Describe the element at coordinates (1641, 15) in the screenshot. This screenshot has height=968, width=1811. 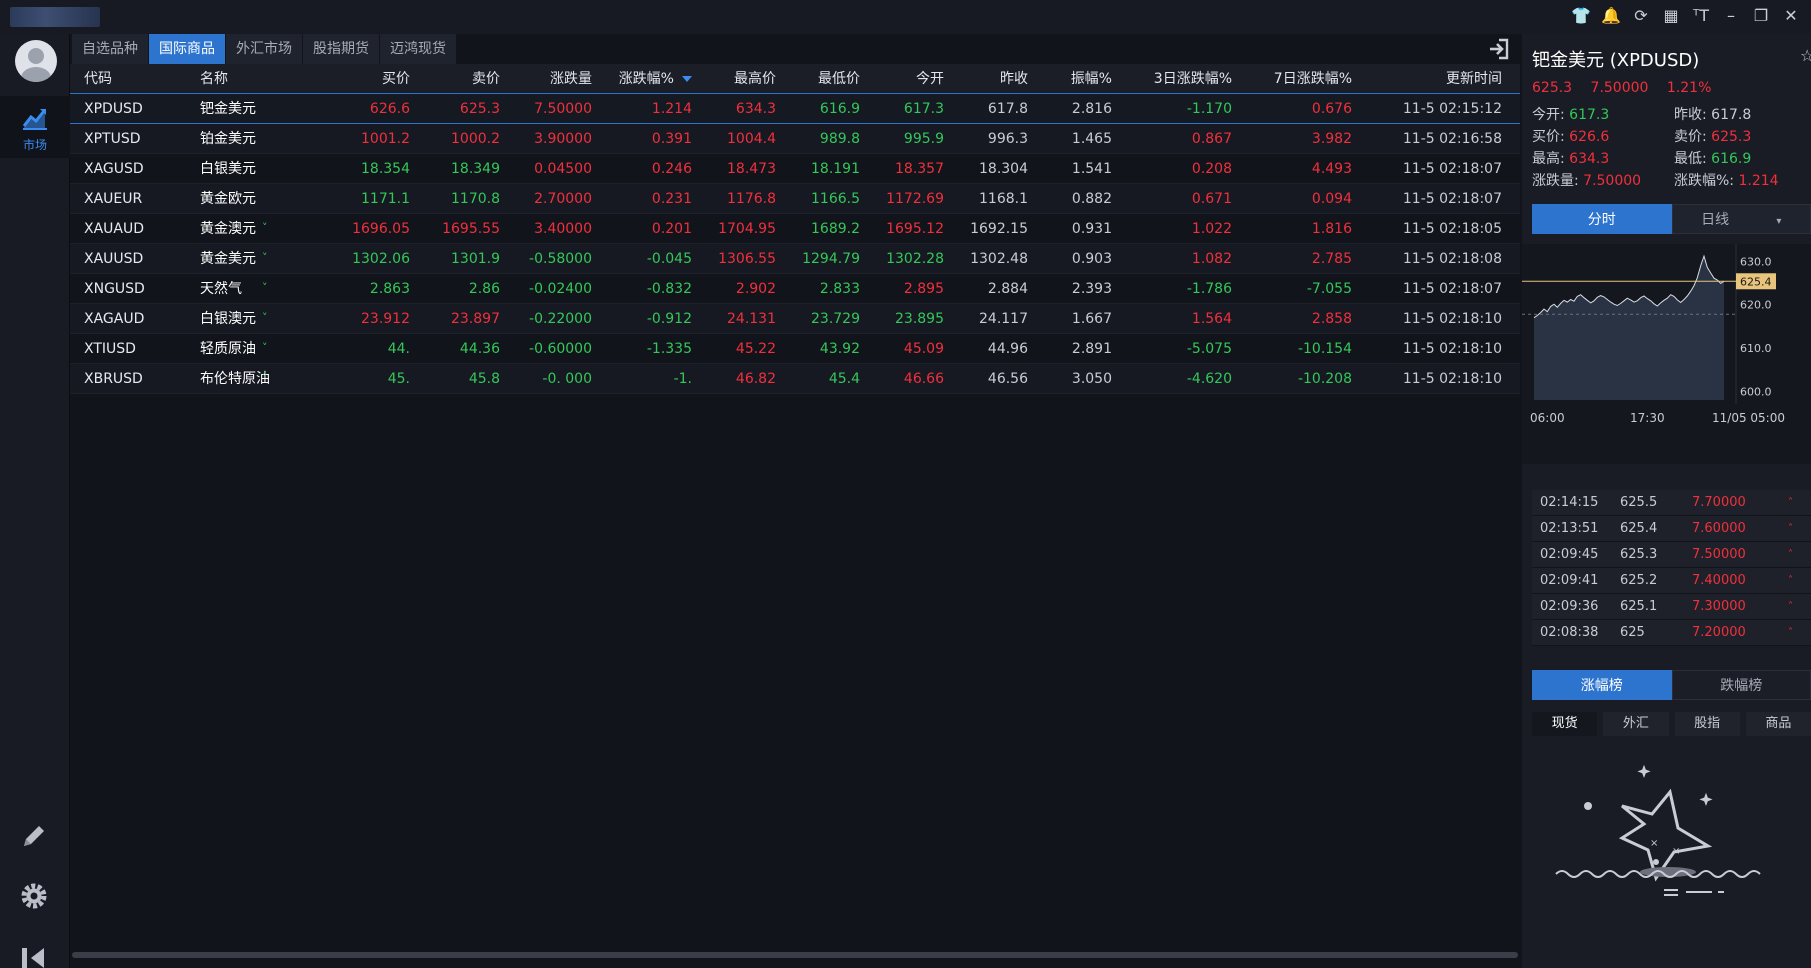
I see `refresh-icon: ⟳` at that location.